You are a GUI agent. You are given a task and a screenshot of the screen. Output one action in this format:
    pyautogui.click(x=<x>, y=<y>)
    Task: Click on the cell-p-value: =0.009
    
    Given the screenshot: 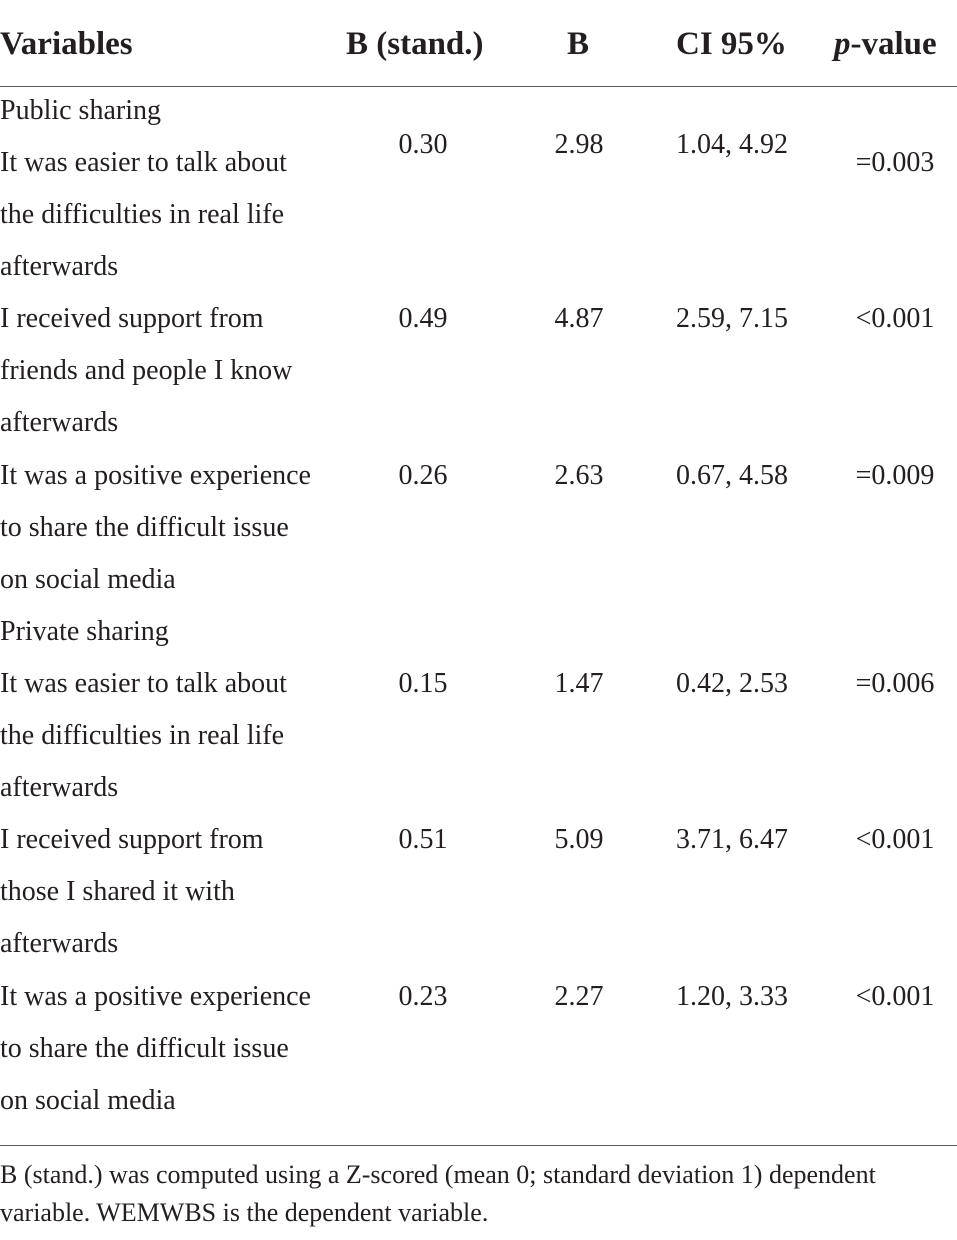 What is the action you would take?
    pyautogui.click(x=895, y=475)
    